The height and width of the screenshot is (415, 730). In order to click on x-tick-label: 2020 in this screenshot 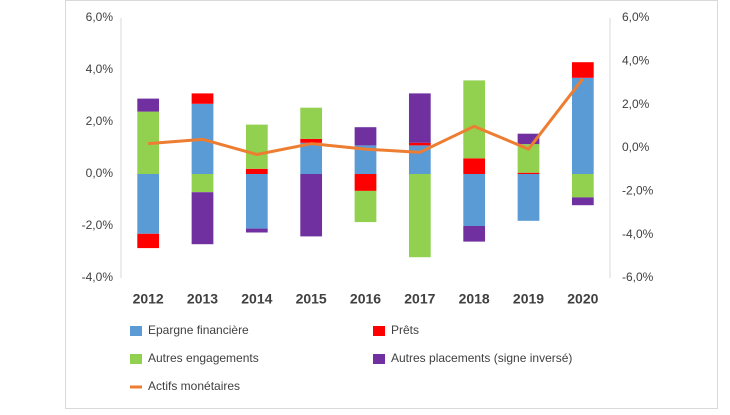, I will do `click(582, 299)`.